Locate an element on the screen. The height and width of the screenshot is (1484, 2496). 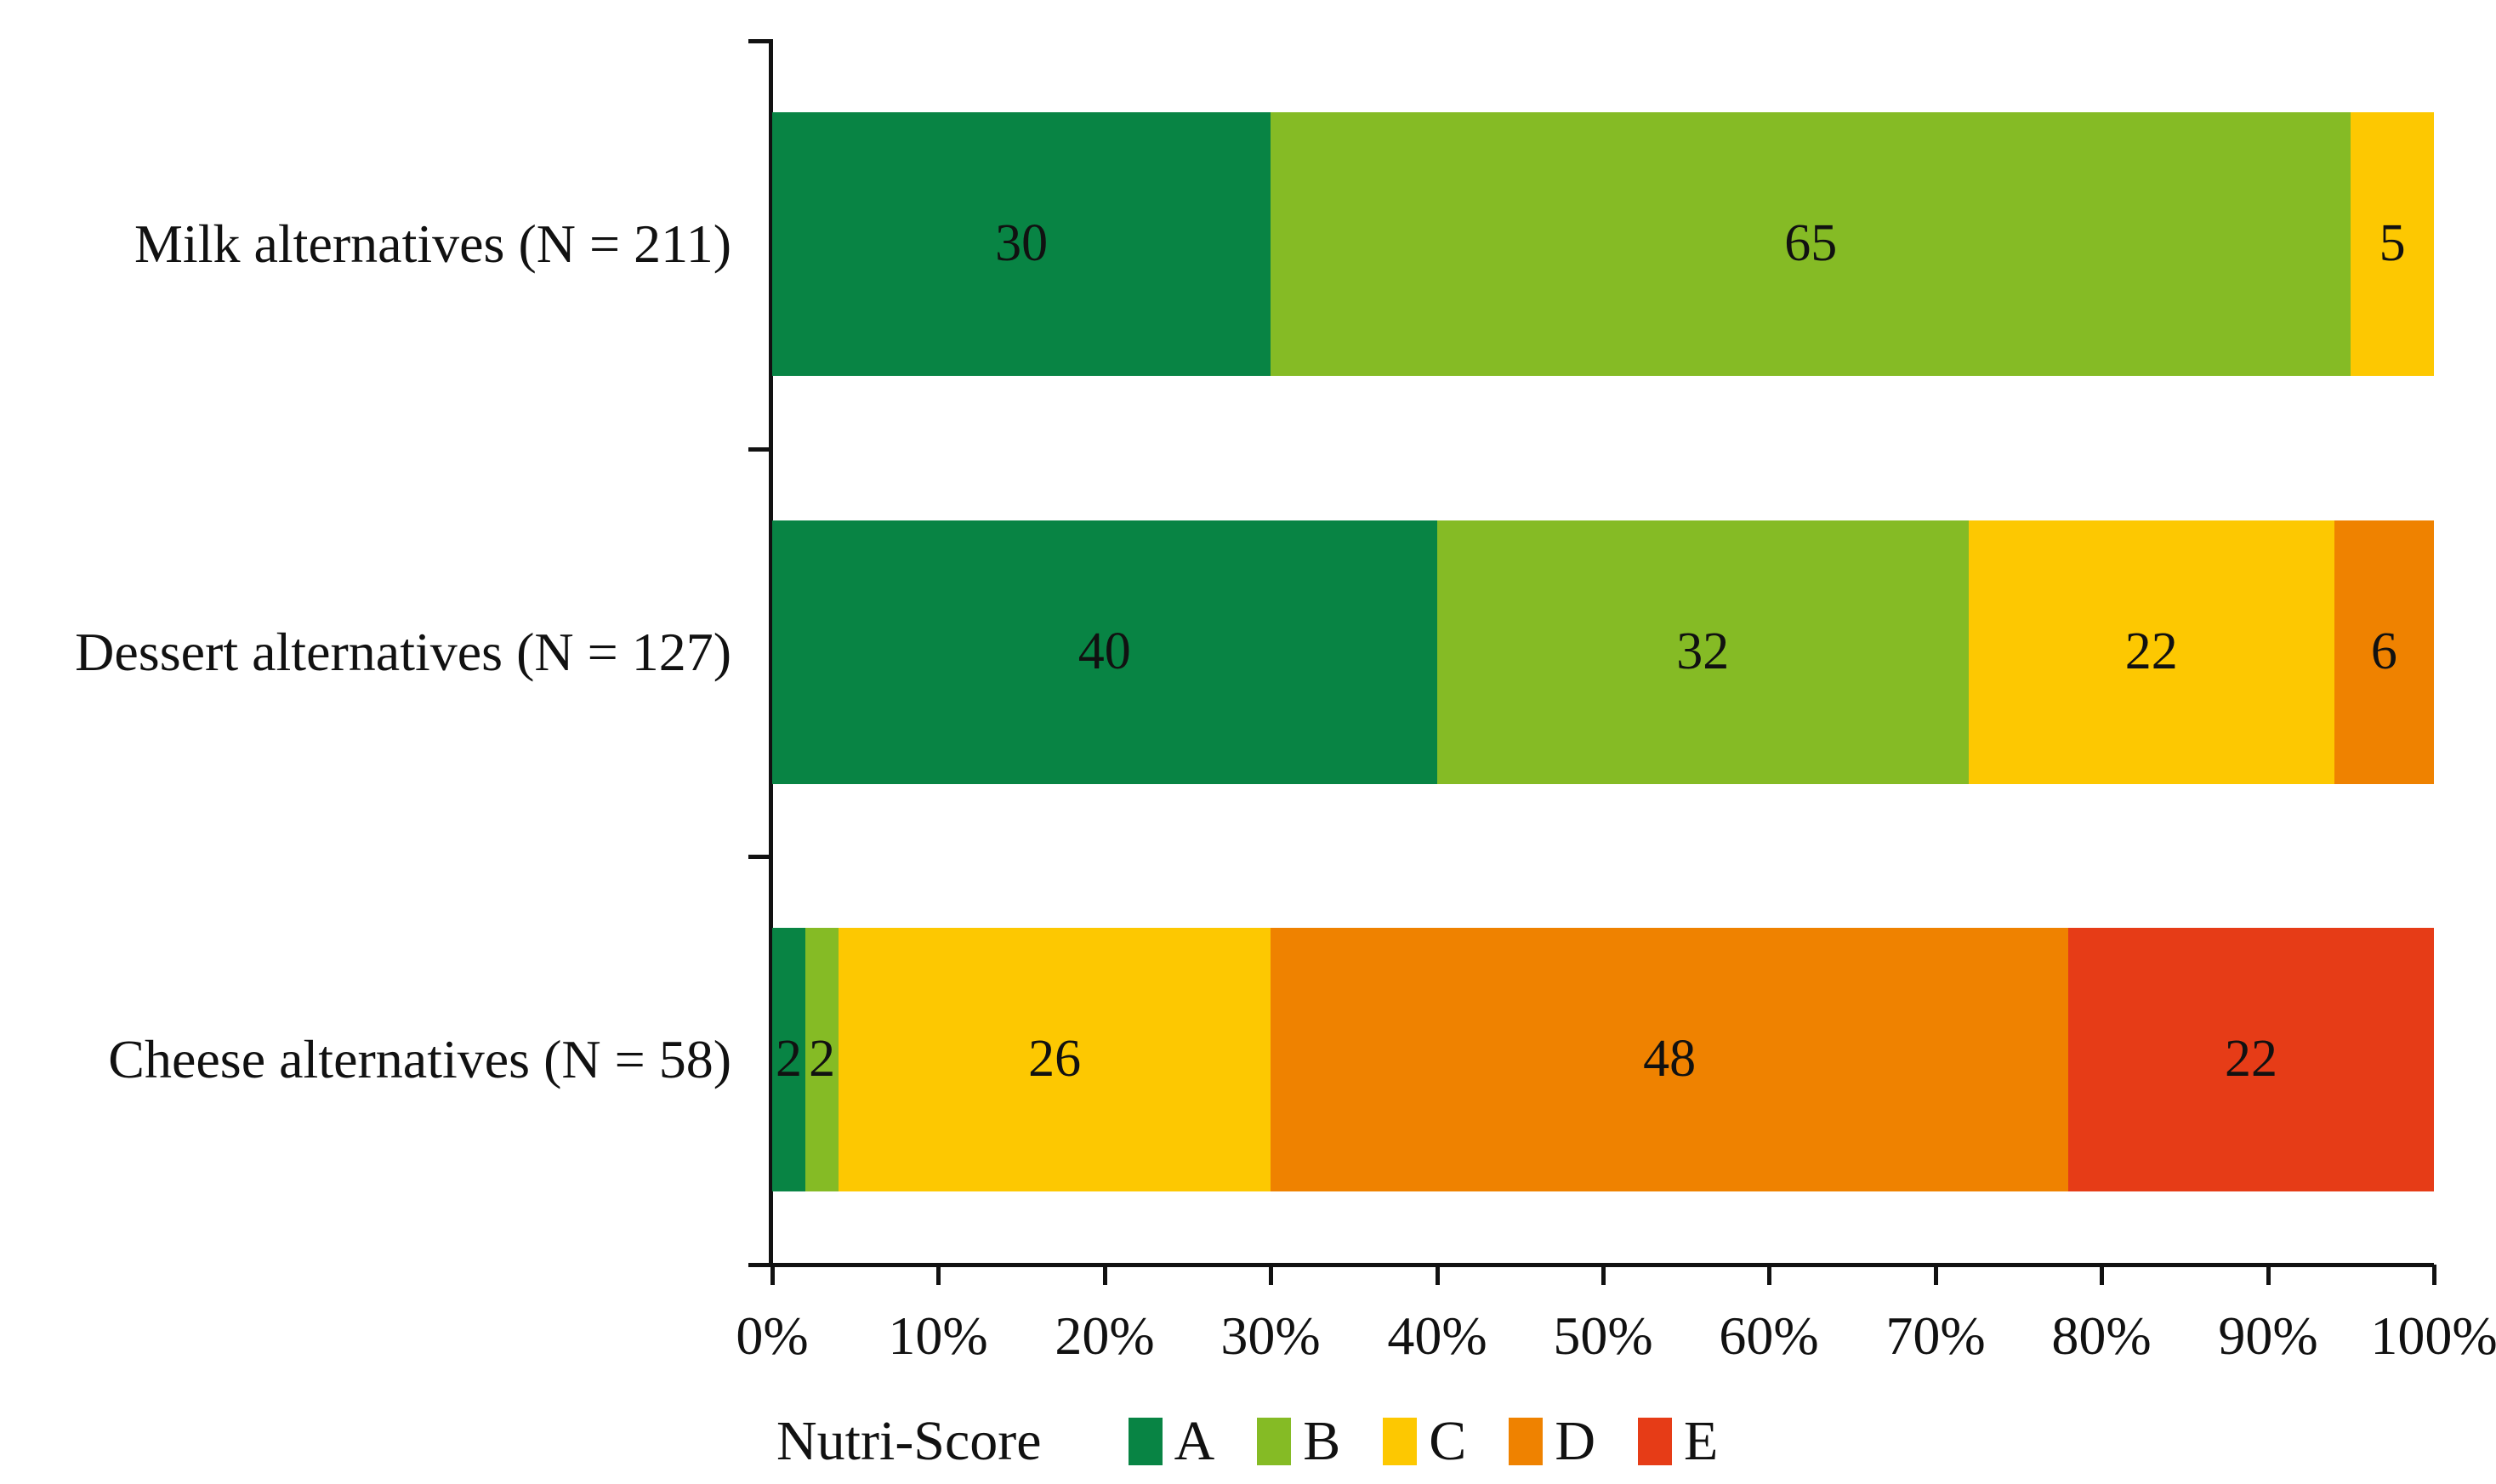
legend-label-c: C is located at coordinates (1448, 1441).